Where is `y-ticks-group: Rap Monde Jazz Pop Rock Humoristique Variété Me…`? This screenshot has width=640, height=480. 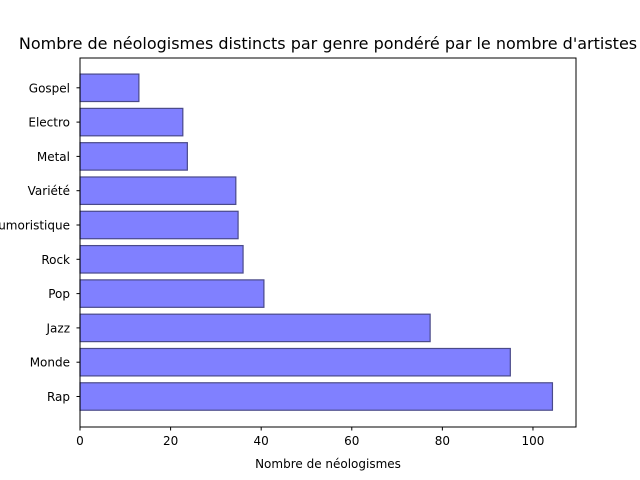 y-ticks-group: Rap Monde Jazz Pop Rock Humoristique Variété Me… is located at coordinates (40, 242).